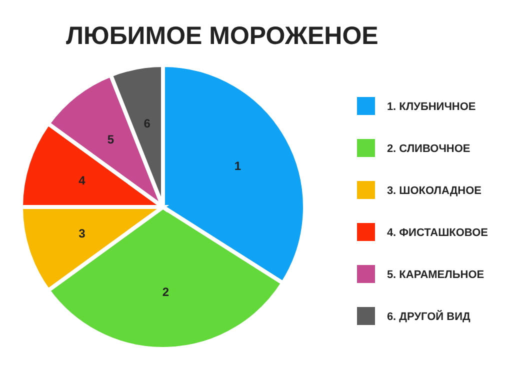 Image resolution: width=531 pixels, height=380 pixels. What do you see at coordinates (428, 149) in the screenshot?
I see `legend-label: 2. СЛИВОЧНОЕ` at bounding box center [428, 149].